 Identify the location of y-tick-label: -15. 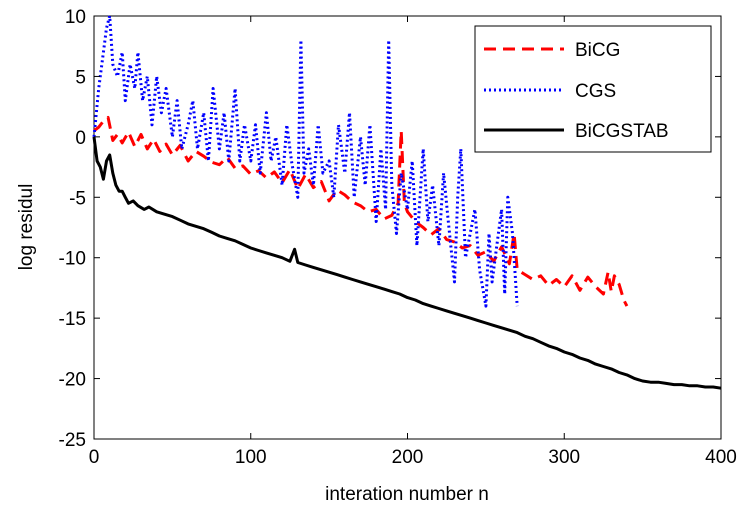
(72, 319).